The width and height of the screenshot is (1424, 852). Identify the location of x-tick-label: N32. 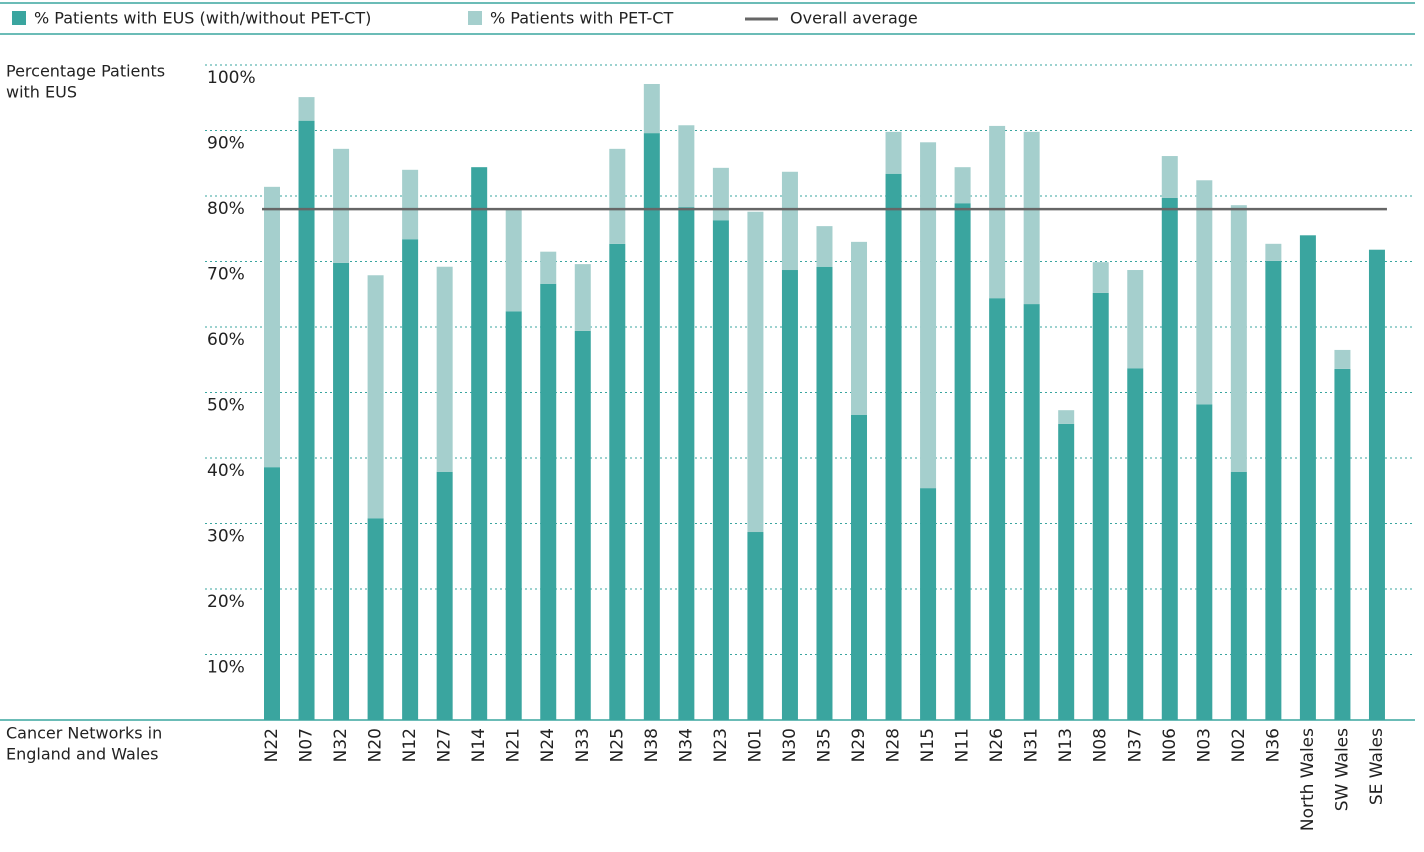
(341, 745).